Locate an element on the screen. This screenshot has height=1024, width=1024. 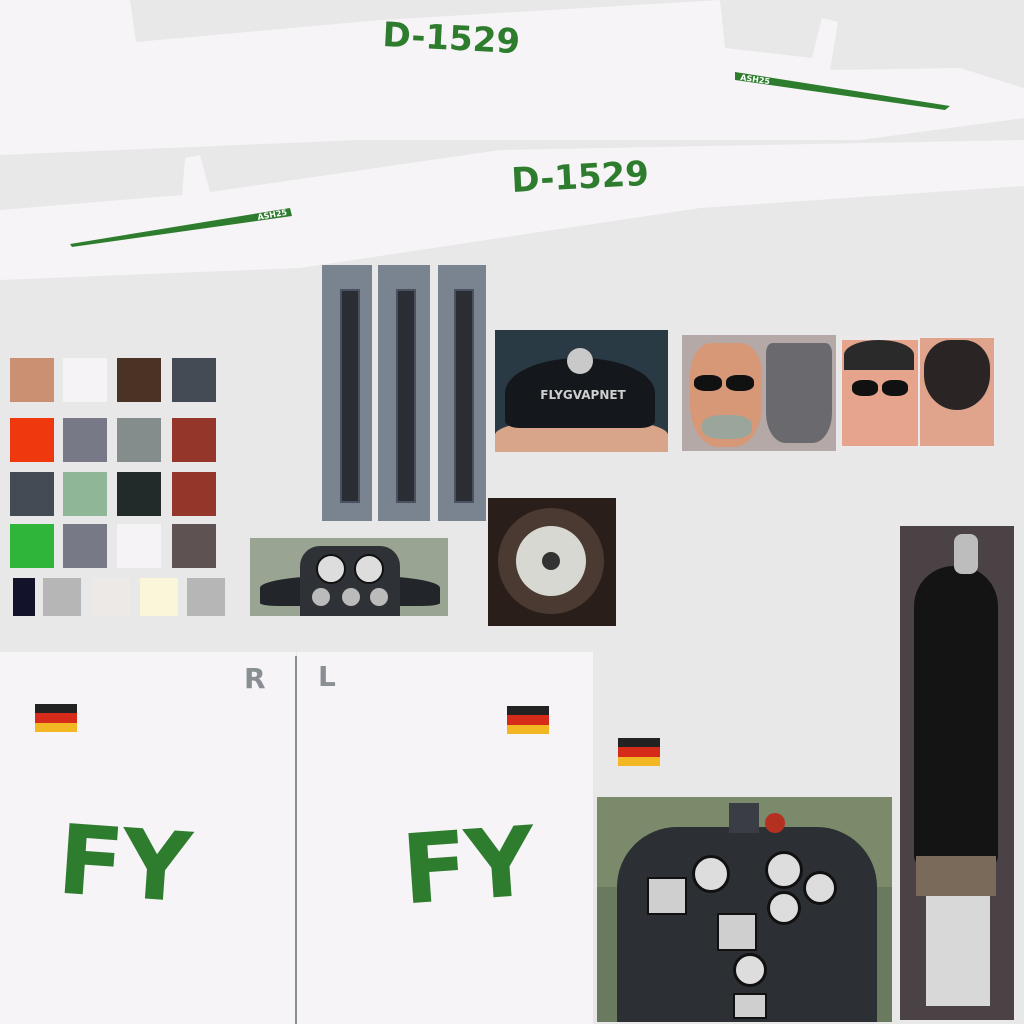
pilot-cap-image: FLYGVAPNET is located at coordinates (581, 391).